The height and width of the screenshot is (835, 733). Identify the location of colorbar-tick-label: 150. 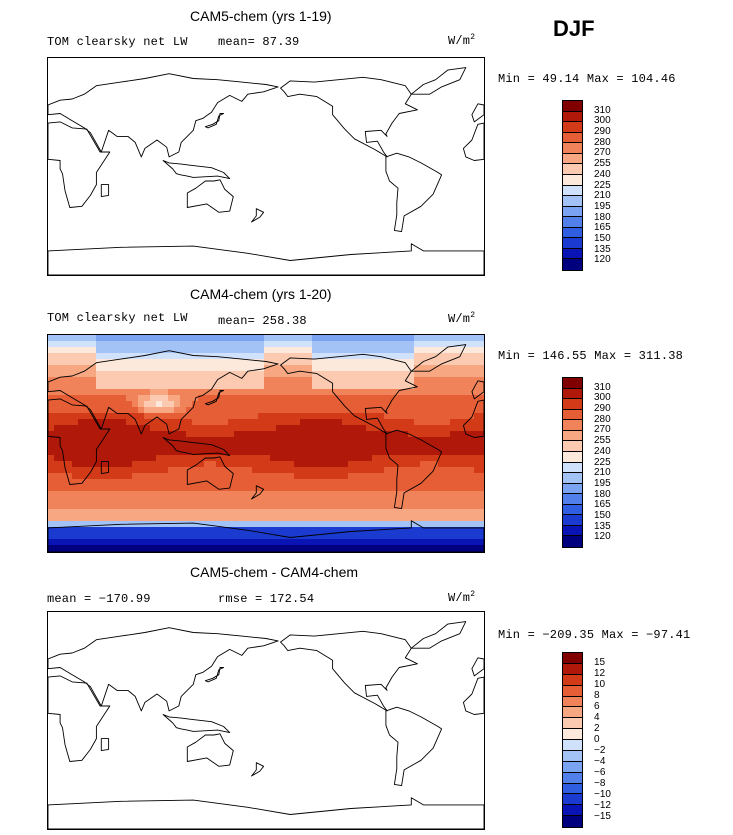
(602, 238).